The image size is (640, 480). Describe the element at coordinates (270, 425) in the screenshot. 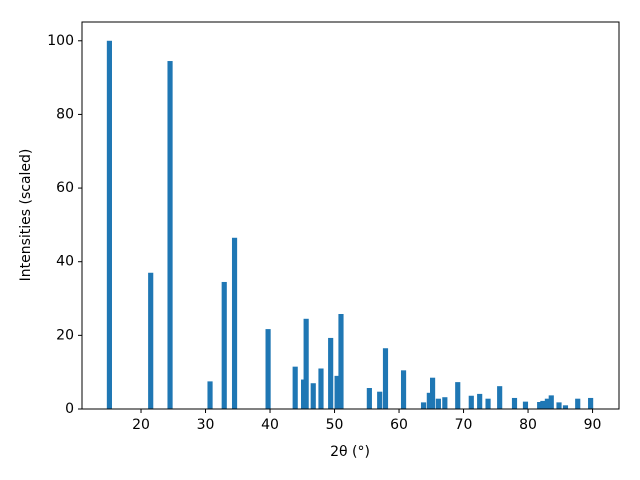

I see `x-tick-label: 40` at that location.